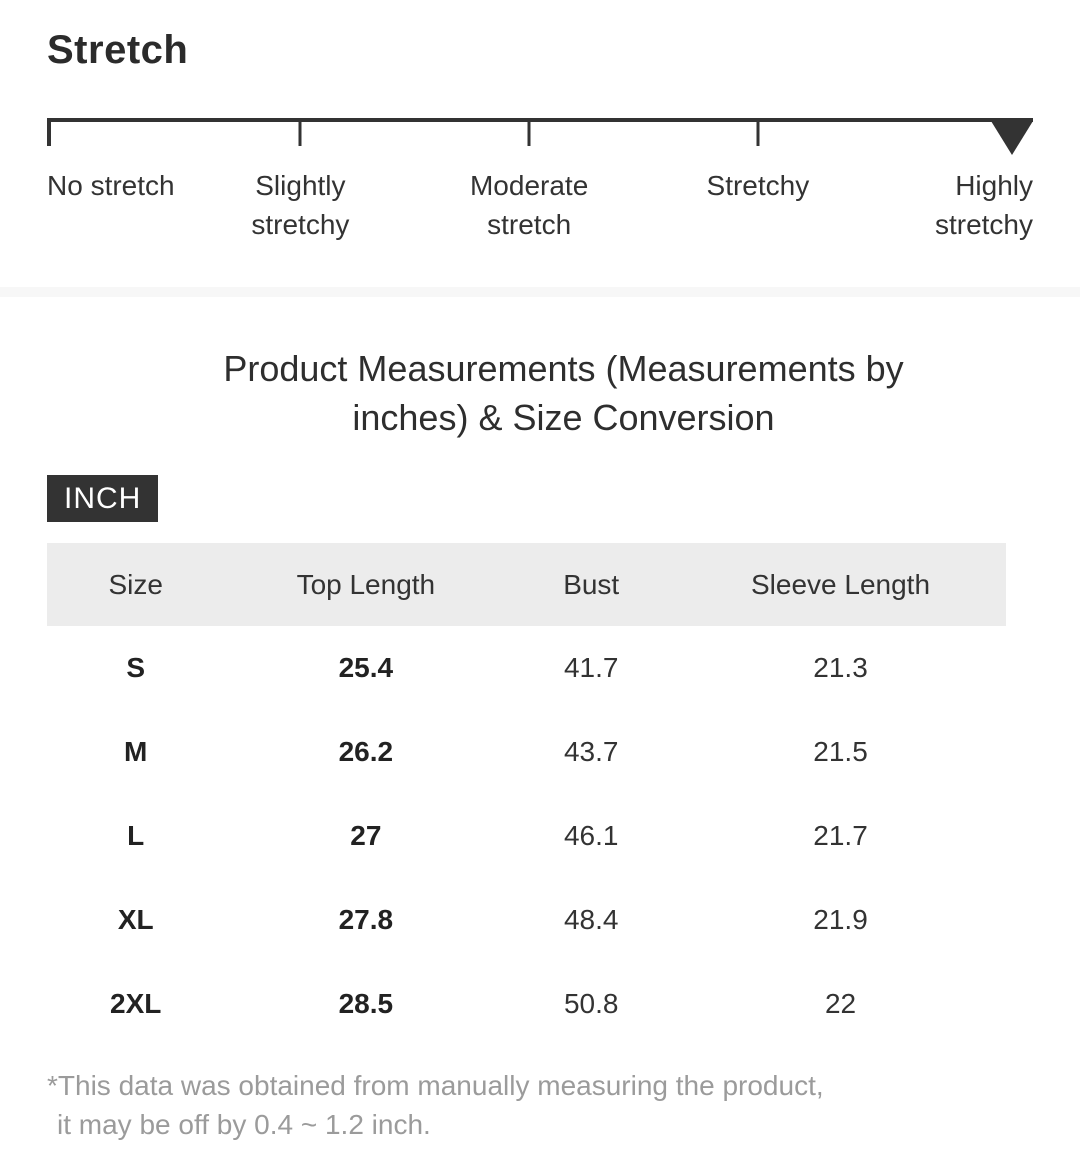 This screenshot has width=1080, height=1168. Describe the element at coordinates (840, 919) in the screenshot. I see `cell-sleeve-length: 21.9` at that location.